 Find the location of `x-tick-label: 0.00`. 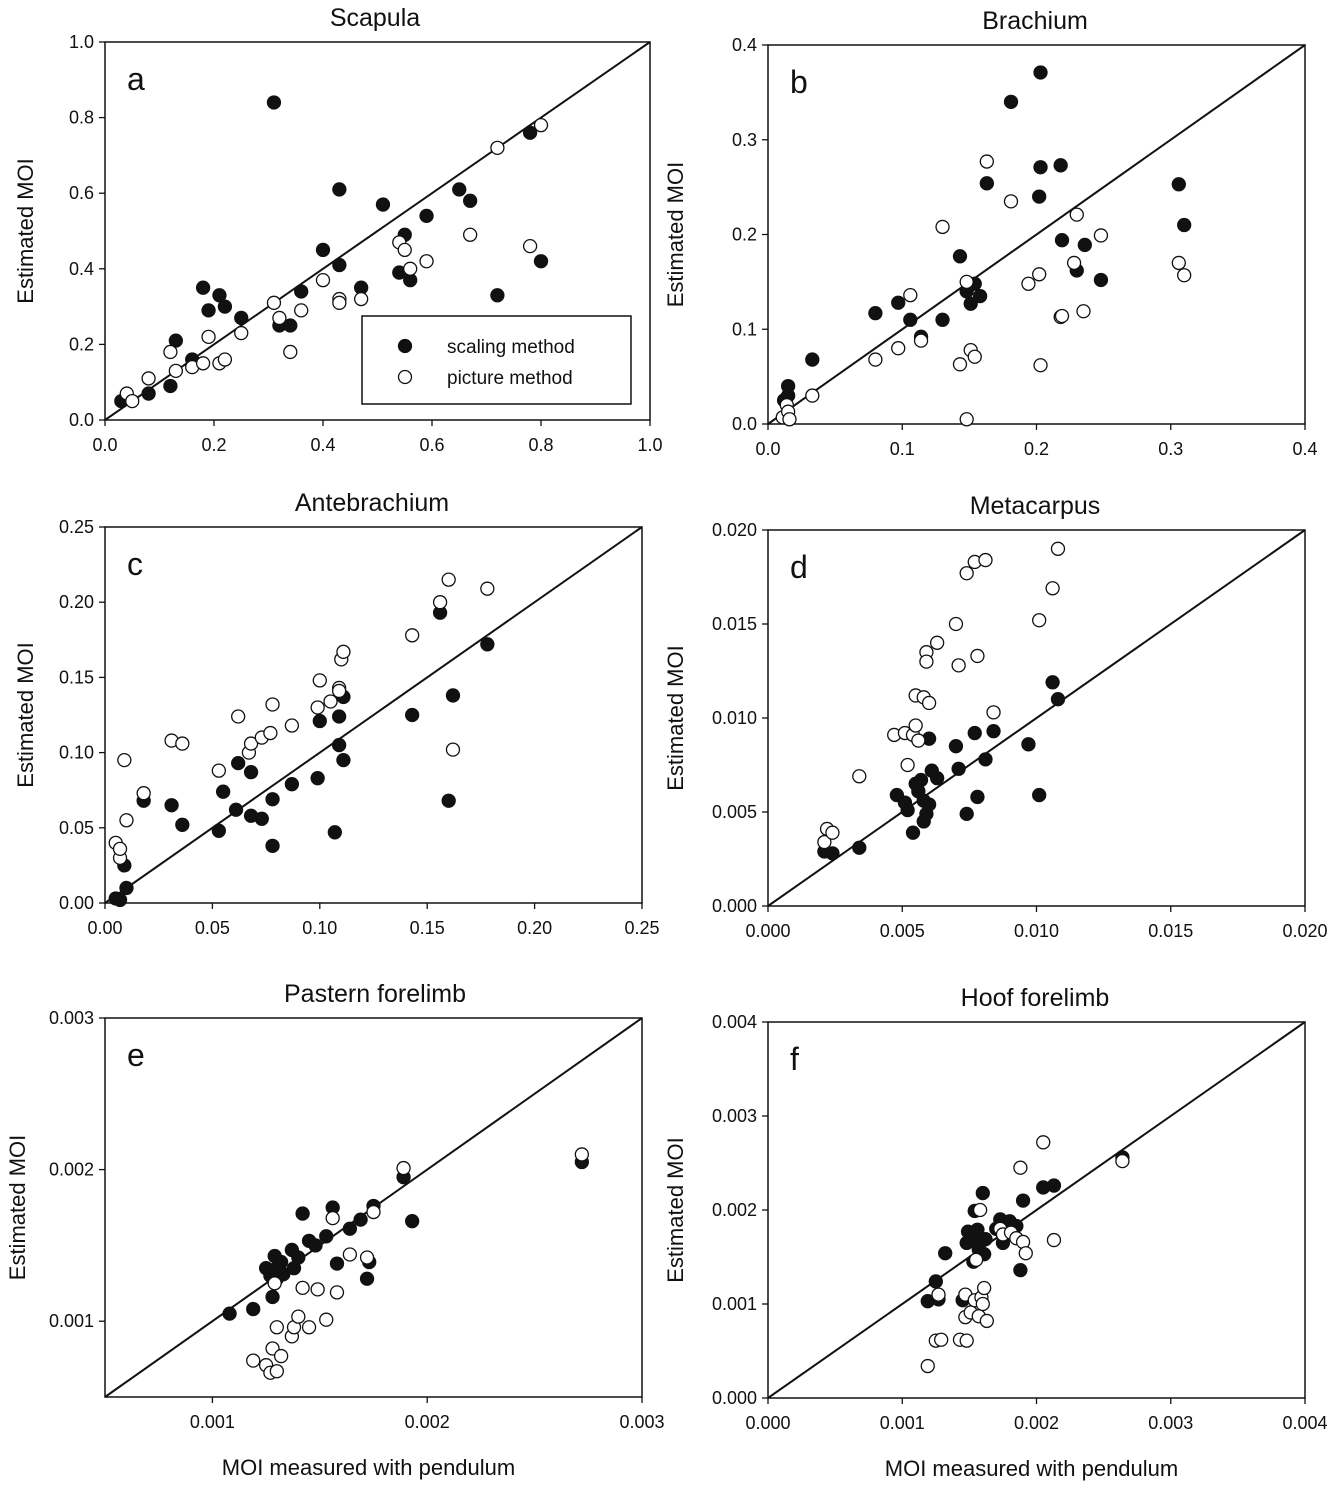

x-tick-label: 0.00 is located at coordinates (104, 928).